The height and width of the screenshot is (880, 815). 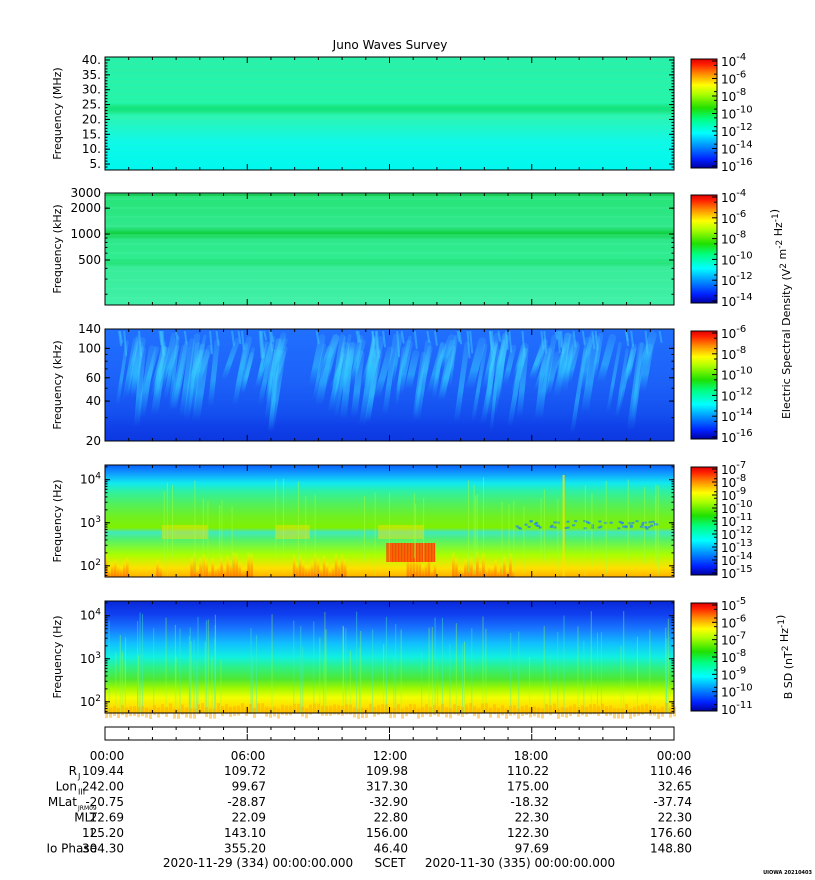 I want to click on ephemeris-row-label: Lon, so click(x=66, y=787).